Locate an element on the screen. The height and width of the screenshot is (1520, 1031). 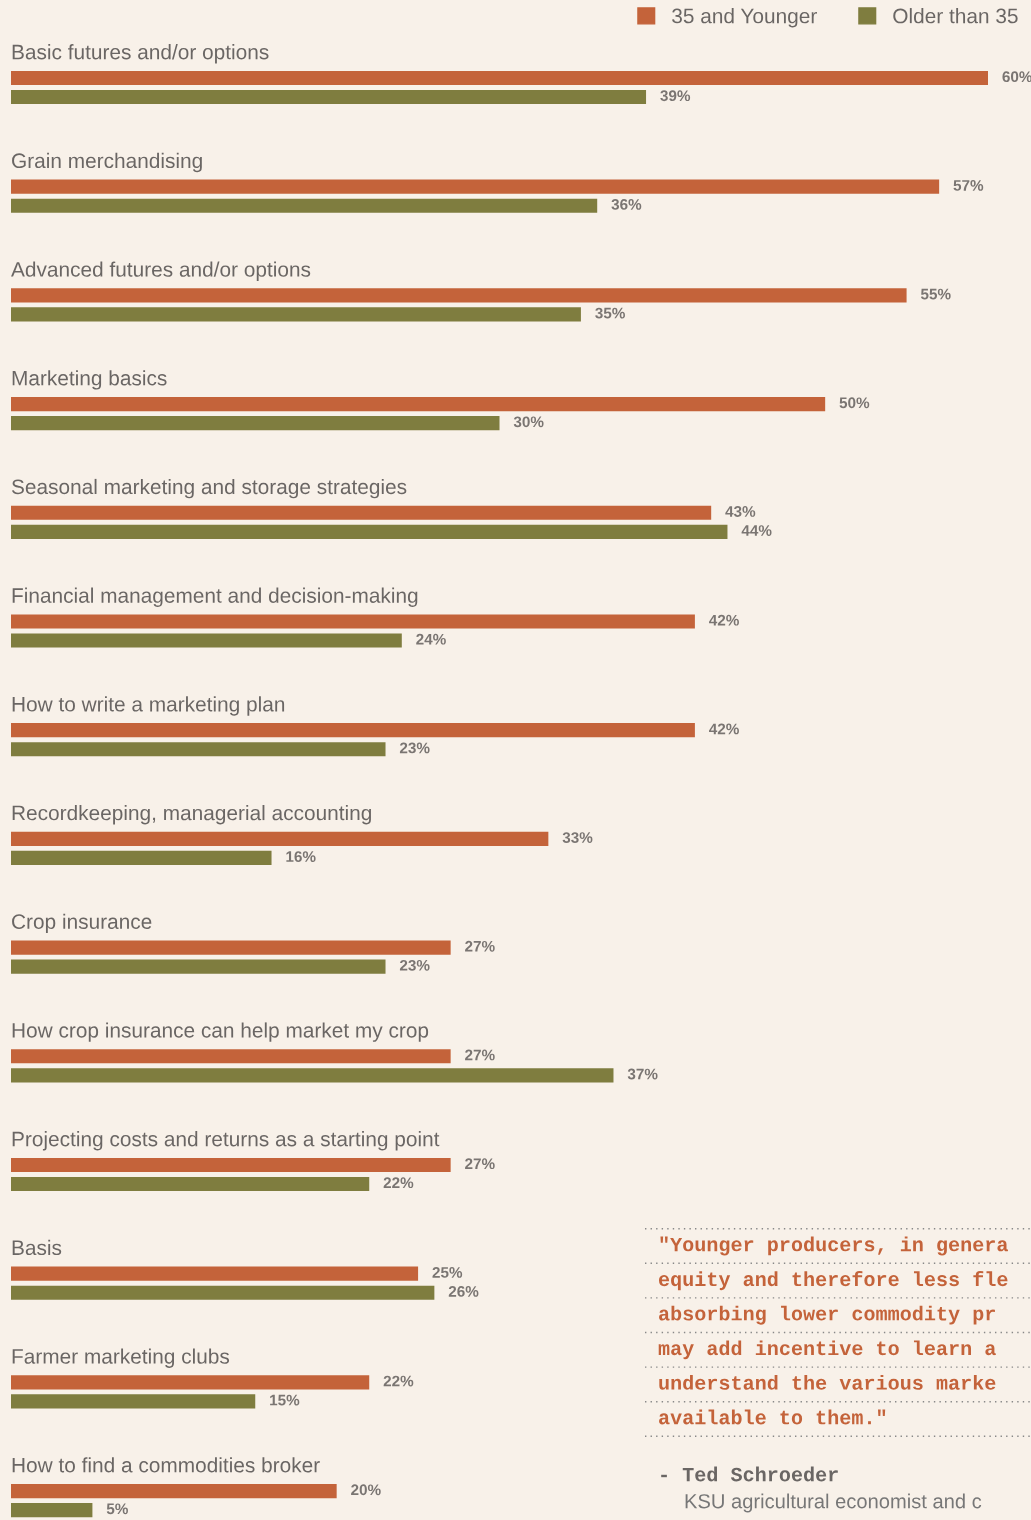
y-tick-label: Advanced futures and/or options is located at coordinates (161, 271).